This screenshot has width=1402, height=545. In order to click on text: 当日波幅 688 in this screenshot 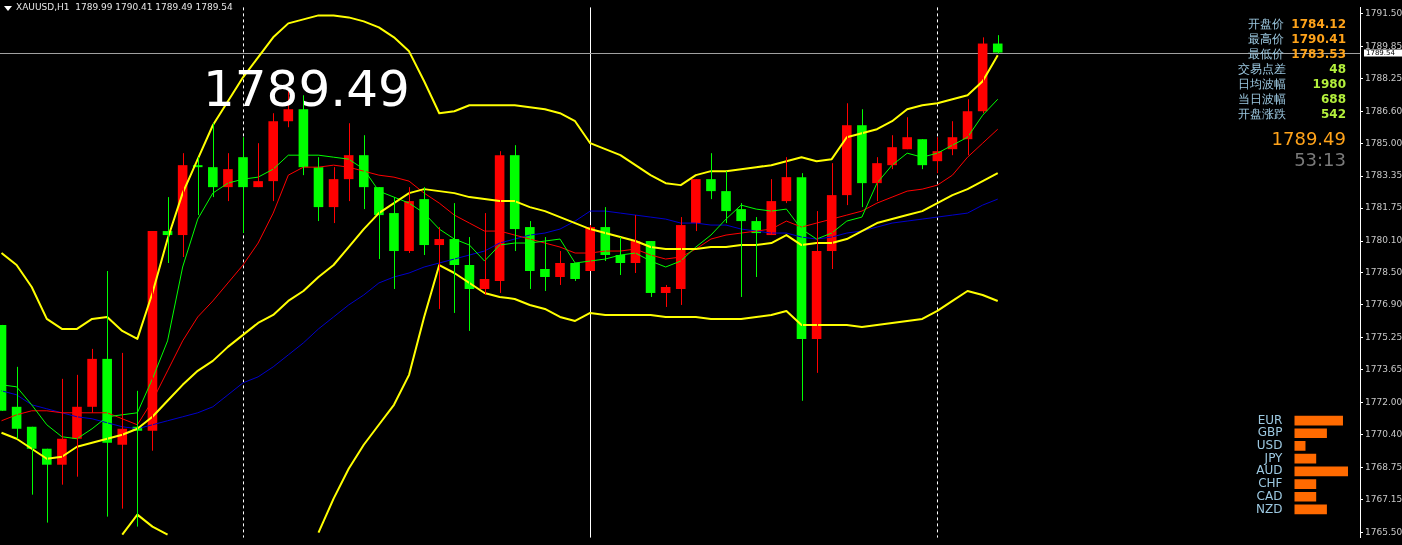, I will do `click(1292, 99)`.